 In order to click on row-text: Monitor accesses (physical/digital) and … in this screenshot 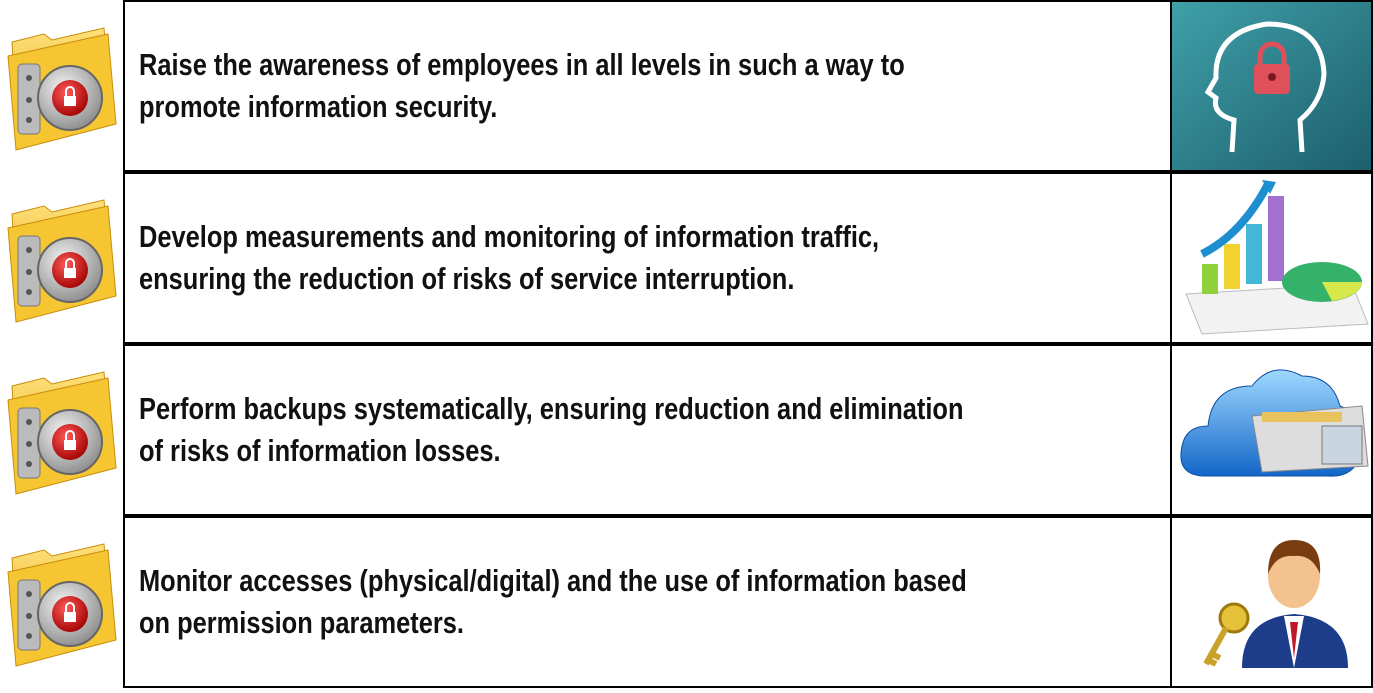, I will do `click(553, 601)`.